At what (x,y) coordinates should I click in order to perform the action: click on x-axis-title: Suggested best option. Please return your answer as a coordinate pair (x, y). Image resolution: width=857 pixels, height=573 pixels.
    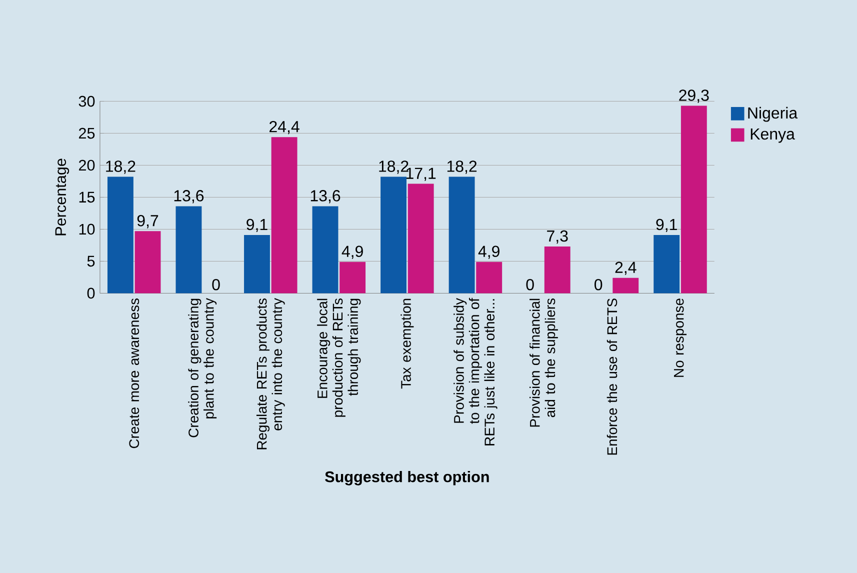
    Looking at the image, I should click on (407, 478).